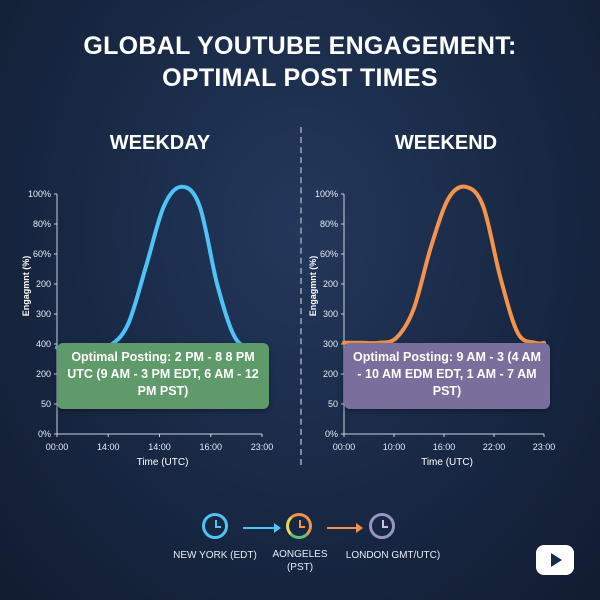 The image size is (600, 600). I want to click on weekday-x-tick-label: 16:00, so click(210, 447).